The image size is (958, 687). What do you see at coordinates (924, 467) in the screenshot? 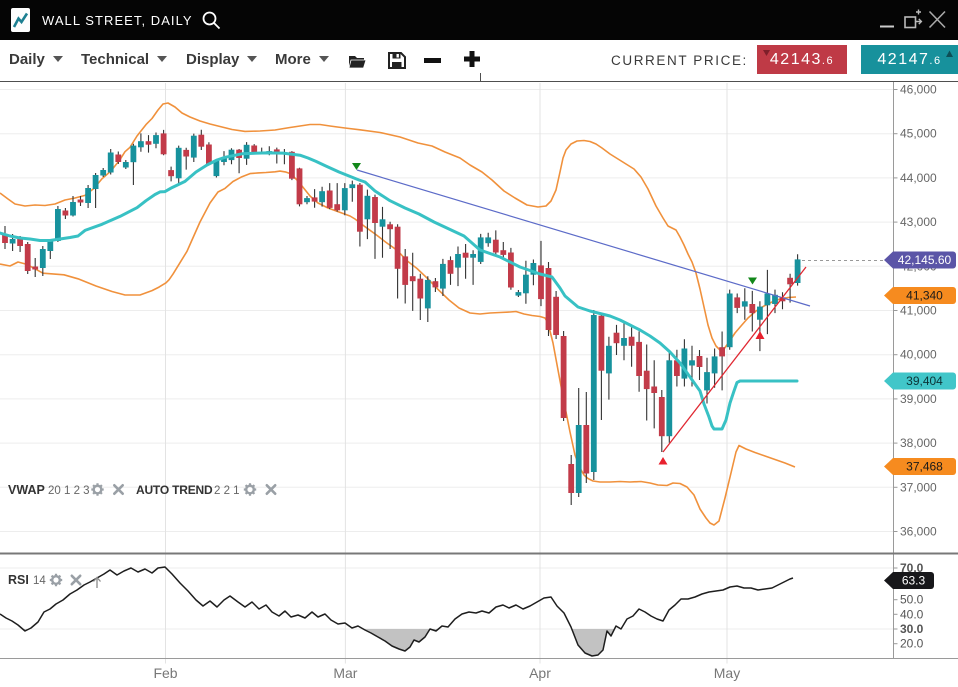
I see `svg-text: 37,468` at bounding box center [924, 467].